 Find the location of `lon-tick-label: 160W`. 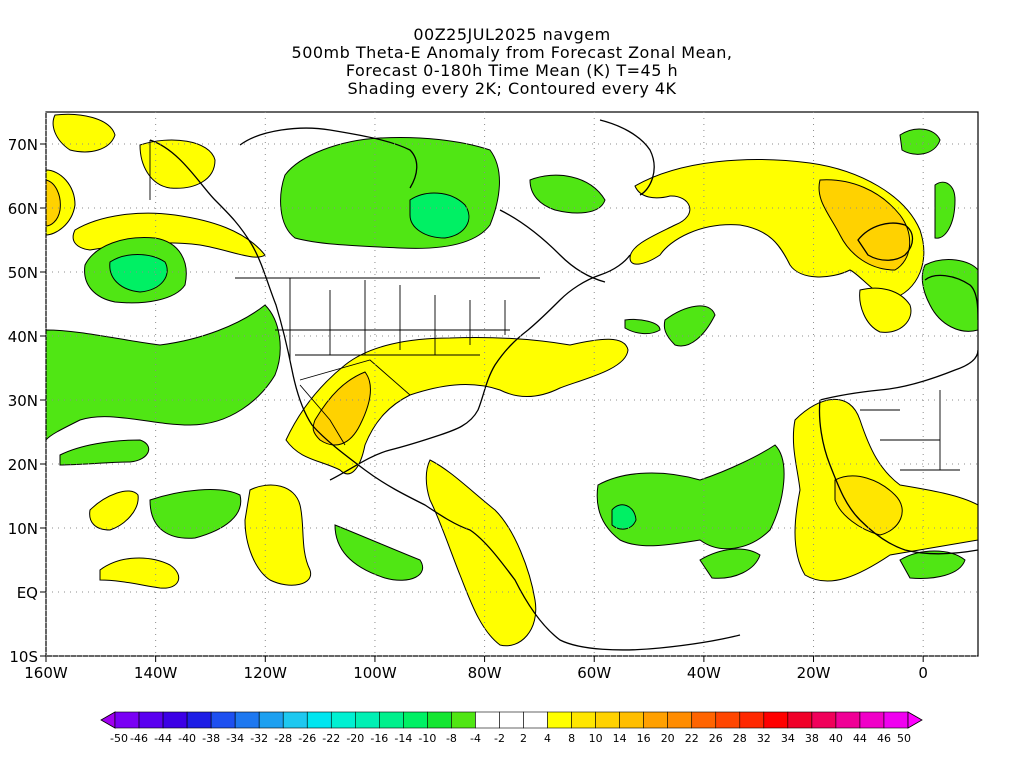

lon-tick-label: 160W is located at coordinates (46, 673).